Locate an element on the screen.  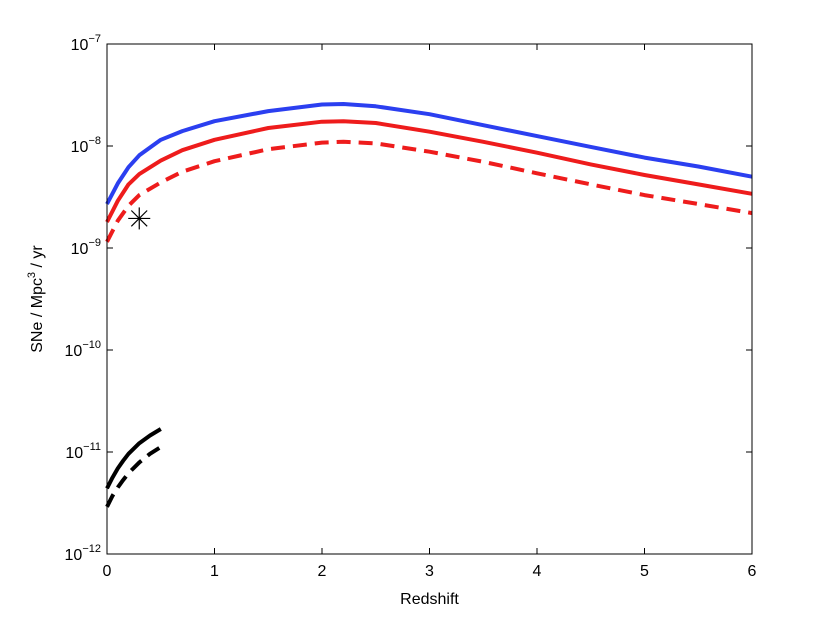
y-axis-title: SNe / Mpc3 / yr is located at coordinates (36, 299).